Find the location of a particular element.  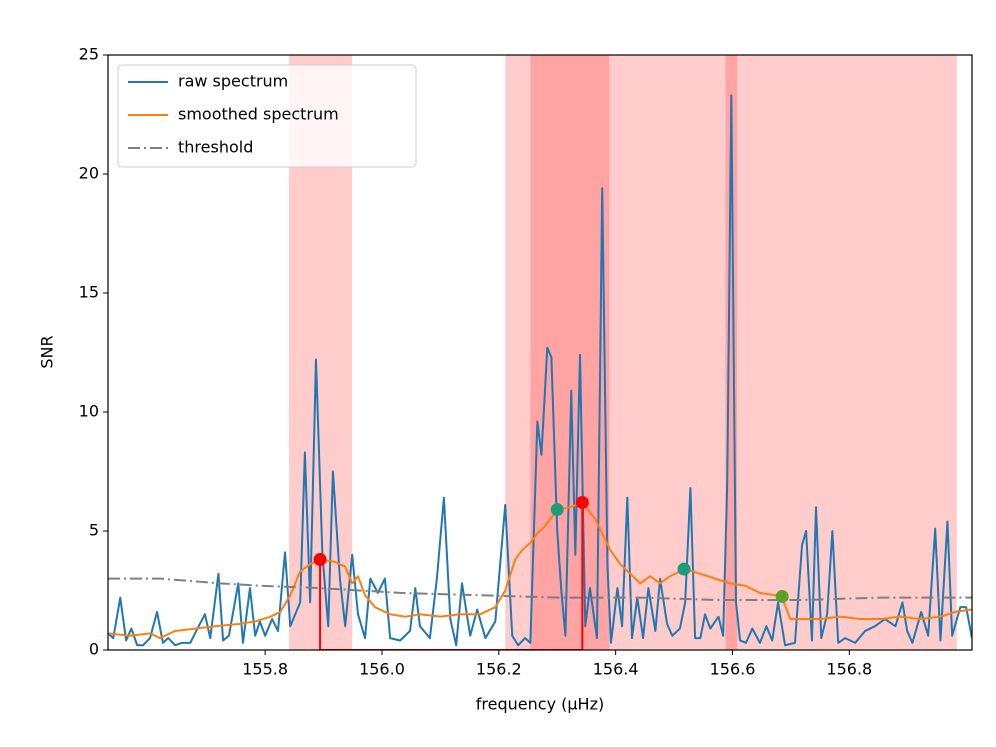

x-tick-label: 156.6 is located at coordinates (733, 669).